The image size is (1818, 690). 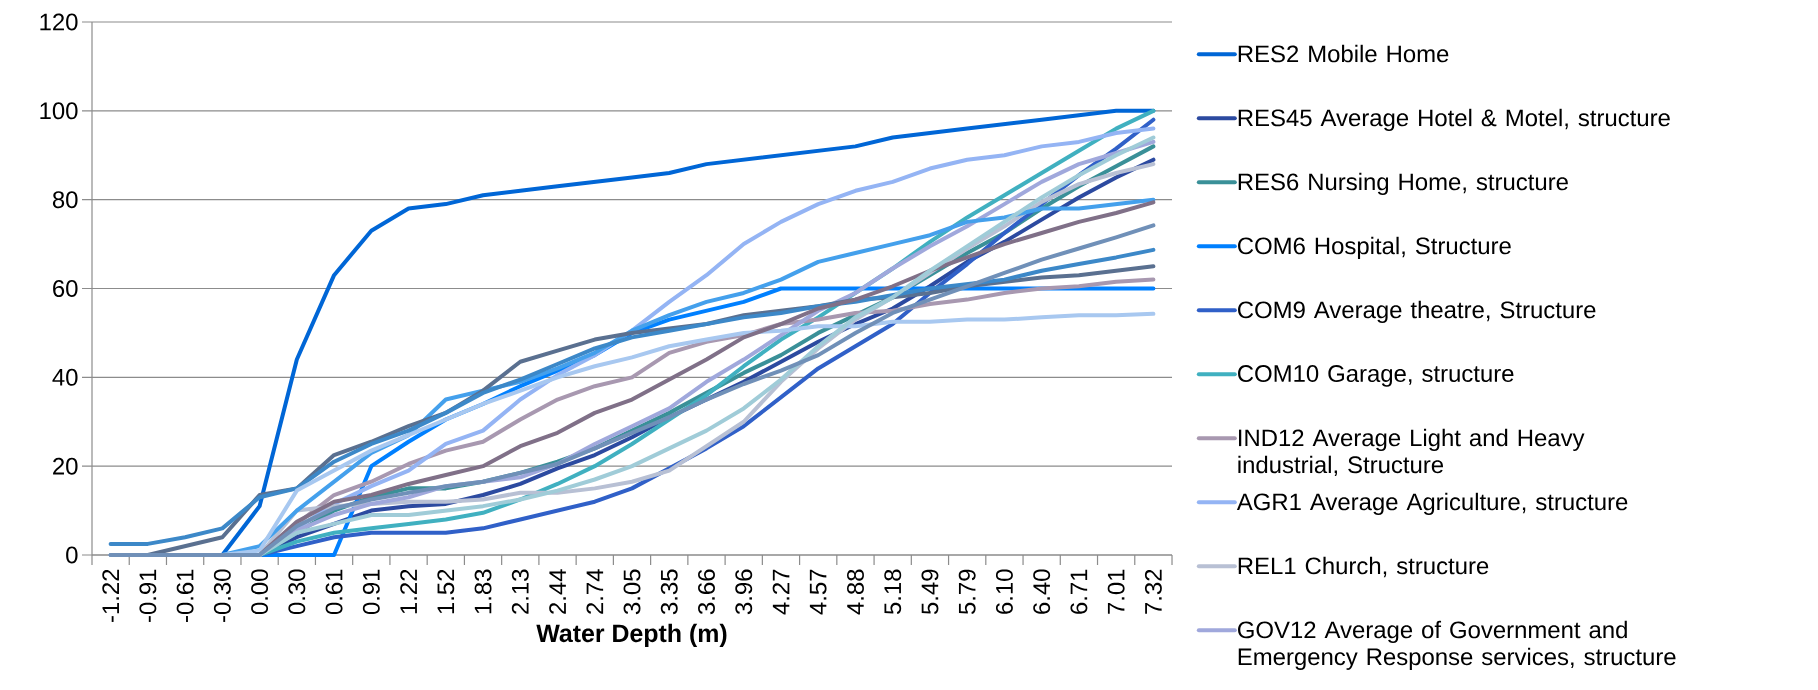 I want to click on y-tick-label: 60, so click(x=65, y=288).